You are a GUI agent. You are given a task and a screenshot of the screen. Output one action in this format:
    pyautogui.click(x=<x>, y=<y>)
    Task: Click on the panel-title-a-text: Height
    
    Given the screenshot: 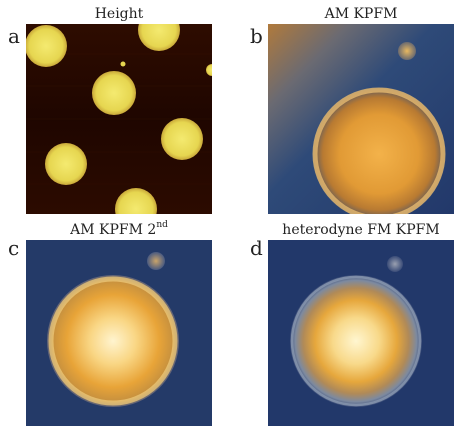 What is the action you would take?
    pyautogui.click(x=119, y=14)
    